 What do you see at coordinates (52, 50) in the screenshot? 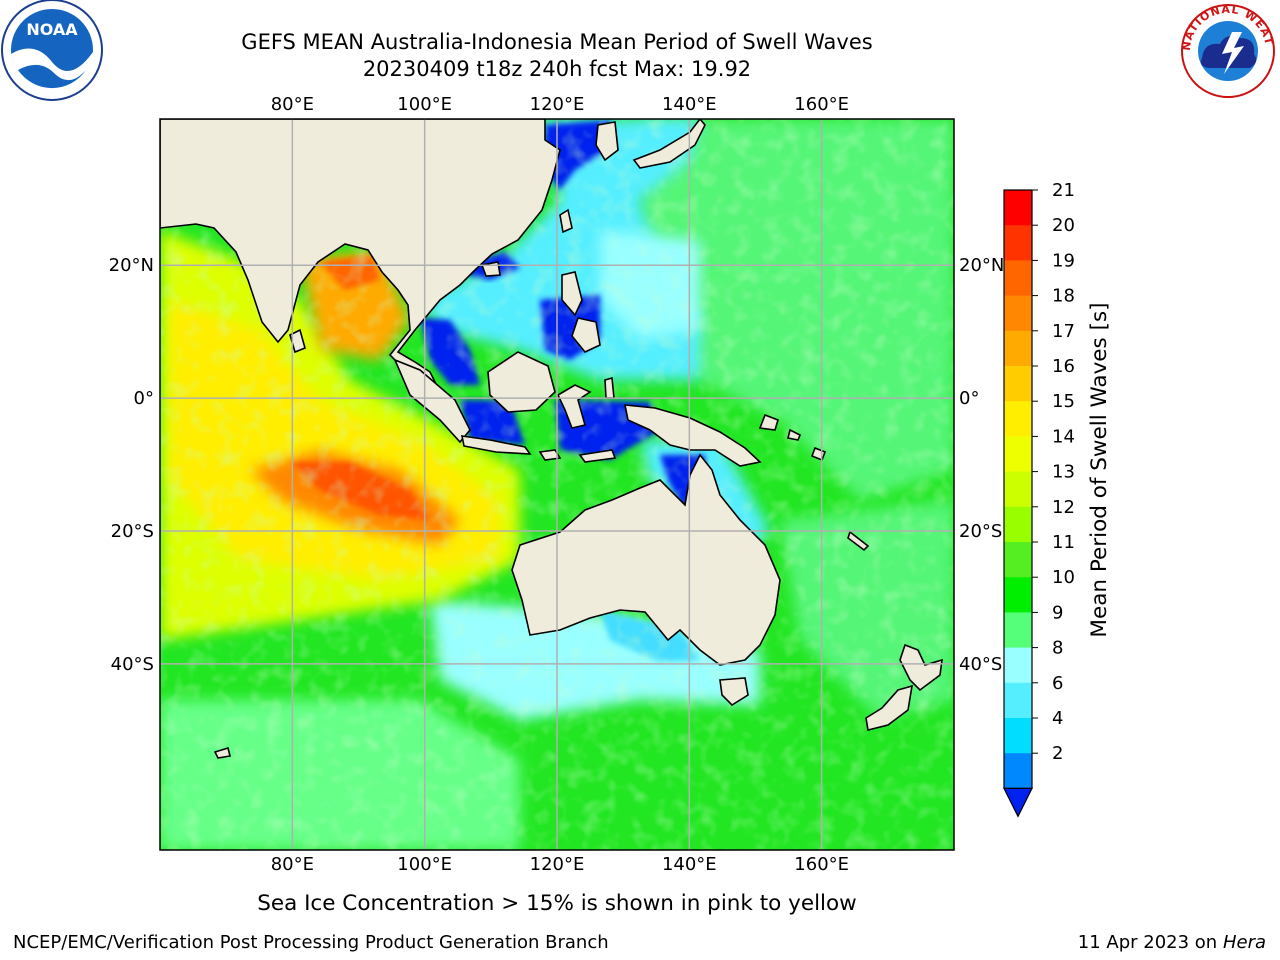
I see `noaa-logo: NOAA` at bounding box center [52, 50].